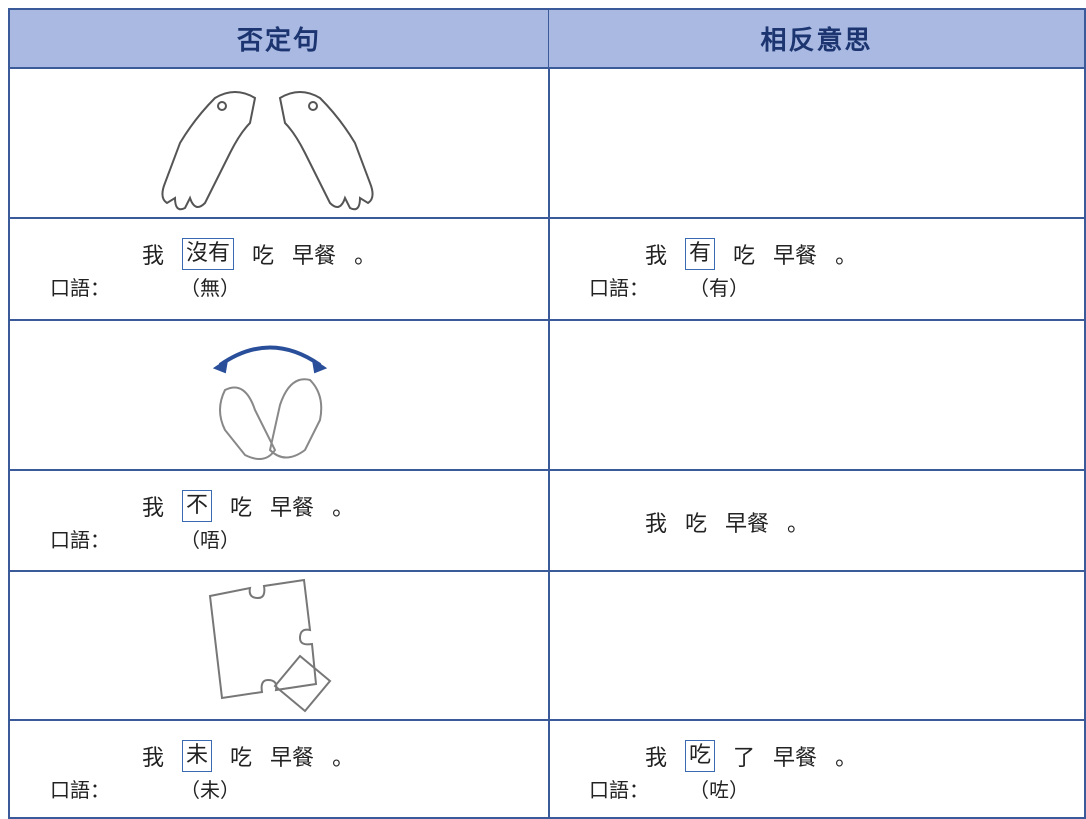 This screenshot has width=1086, height=819. Describe the element at coordinates (719, 790) in the screenshot. I see `spoken-form: （咗）` at that location.